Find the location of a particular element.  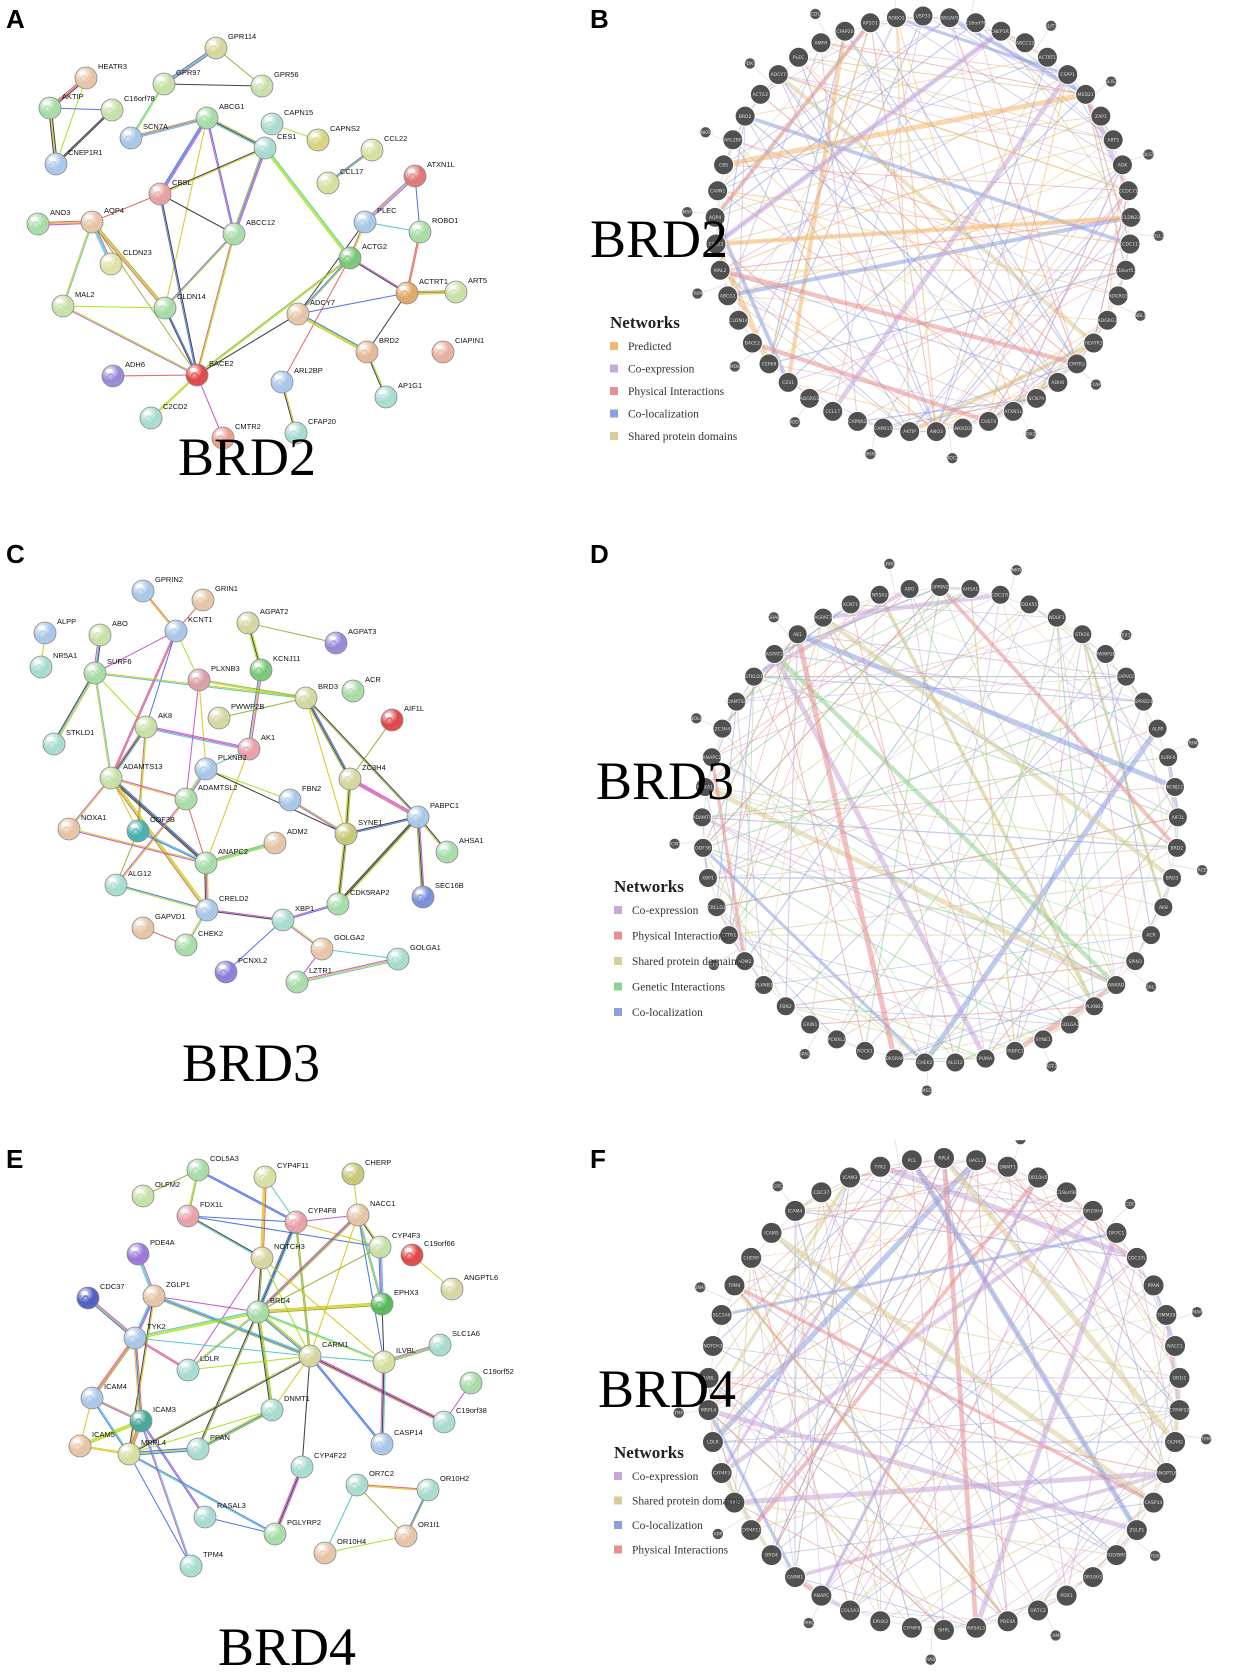

satellite-node: ACE is located at coordinates (1189, 870).